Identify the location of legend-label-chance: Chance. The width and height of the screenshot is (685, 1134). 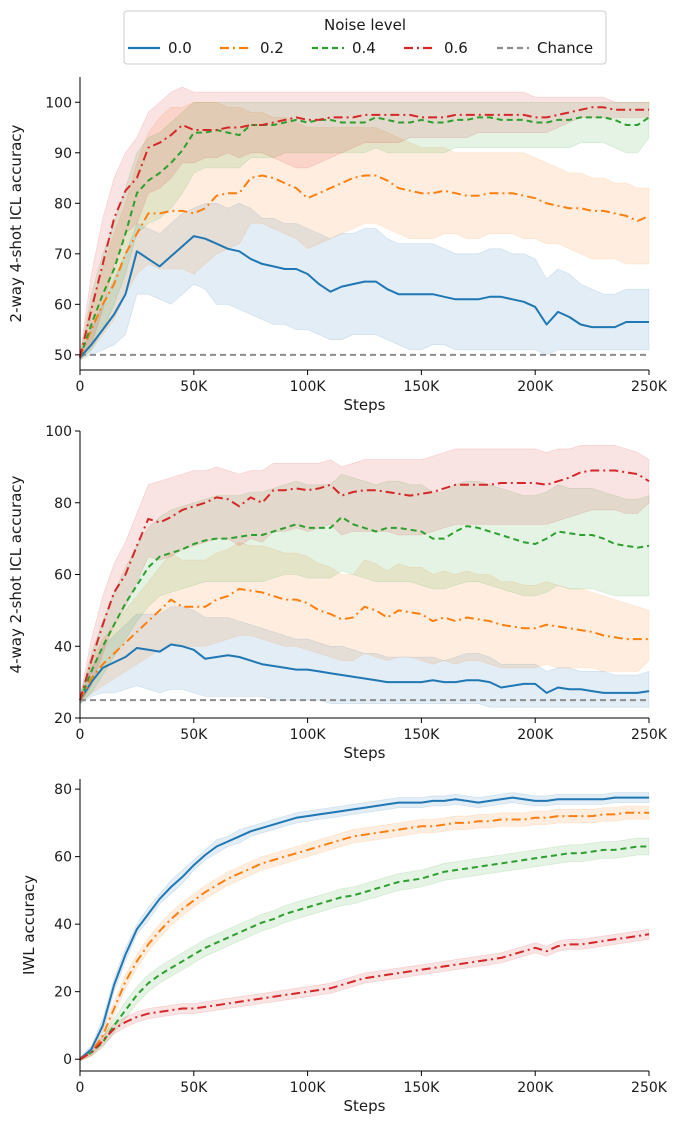
(565, 48).